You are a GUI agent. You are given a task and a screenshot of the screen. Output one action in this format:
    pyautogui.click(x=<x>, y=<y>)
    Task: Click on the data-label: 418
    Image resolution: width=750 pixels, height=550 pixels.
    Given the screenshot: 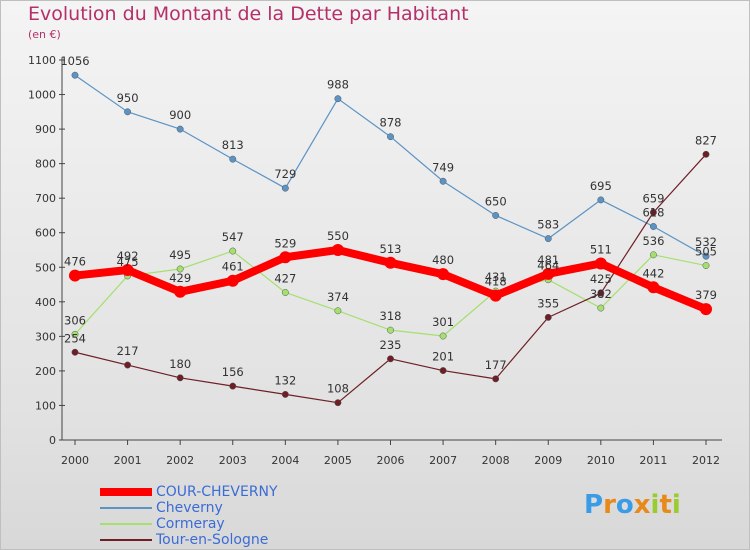 What is the action you would take?
    pyautogui.click(x=496, y=282)
    